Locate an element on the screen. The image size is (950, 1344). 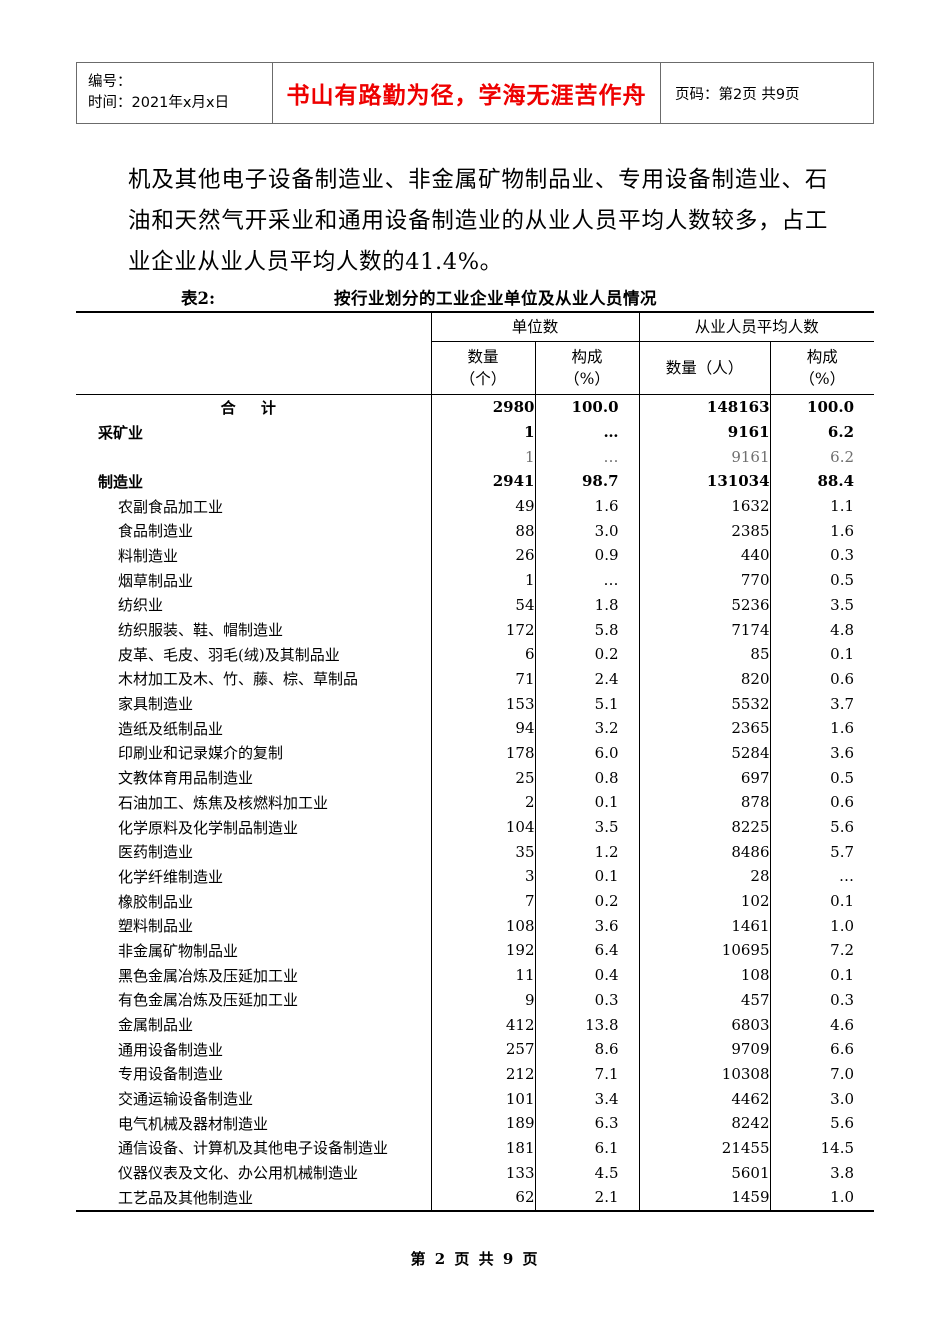
row-industry-name: 木材加工及木、竹、藤、棕、草制品 is located at coordinates (238, 679).